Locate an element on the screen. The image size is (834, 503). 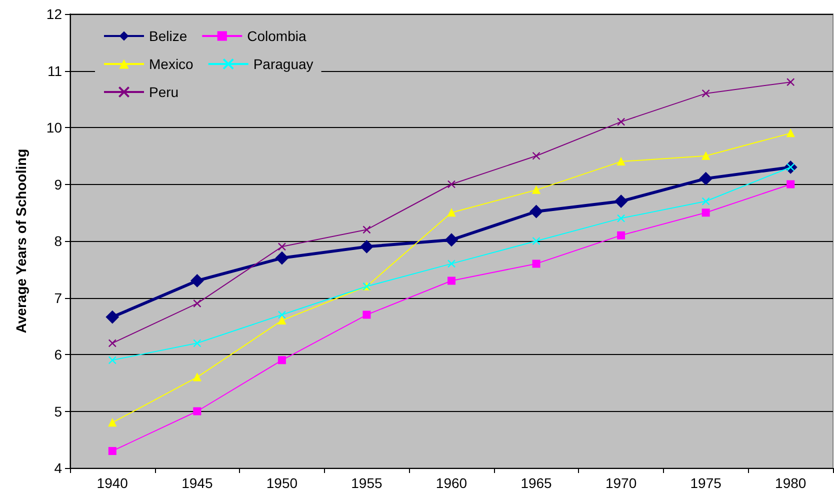
y-tick-label: 7 is located at coordinates (58, 298).